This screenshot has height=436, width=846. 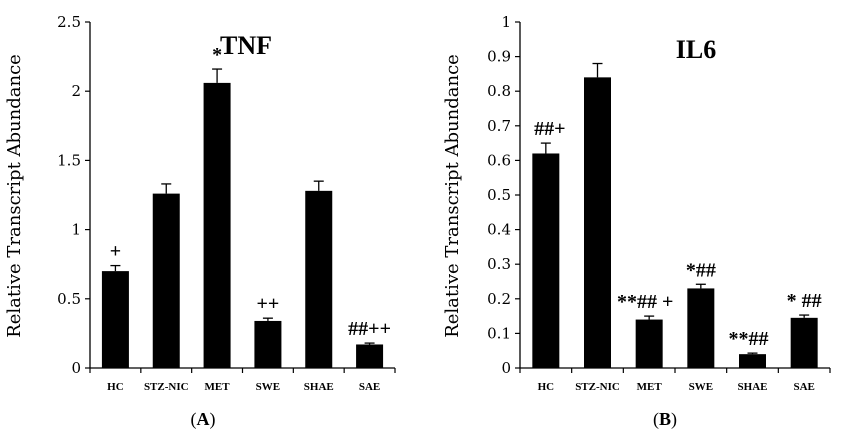 I want to click on significance-marker: ##++, so click(x=369, y=329).